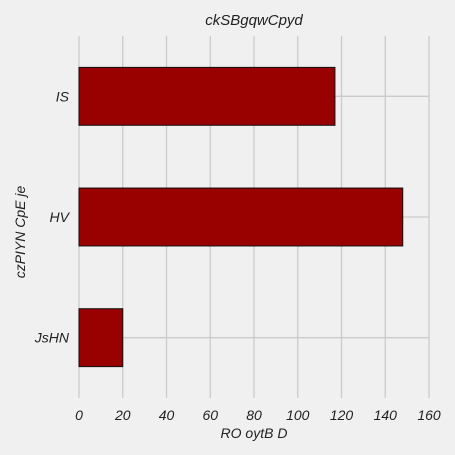 This screenshot has width=455, height=455. I want to click on y-tick-label: IS, so click(63, 96).